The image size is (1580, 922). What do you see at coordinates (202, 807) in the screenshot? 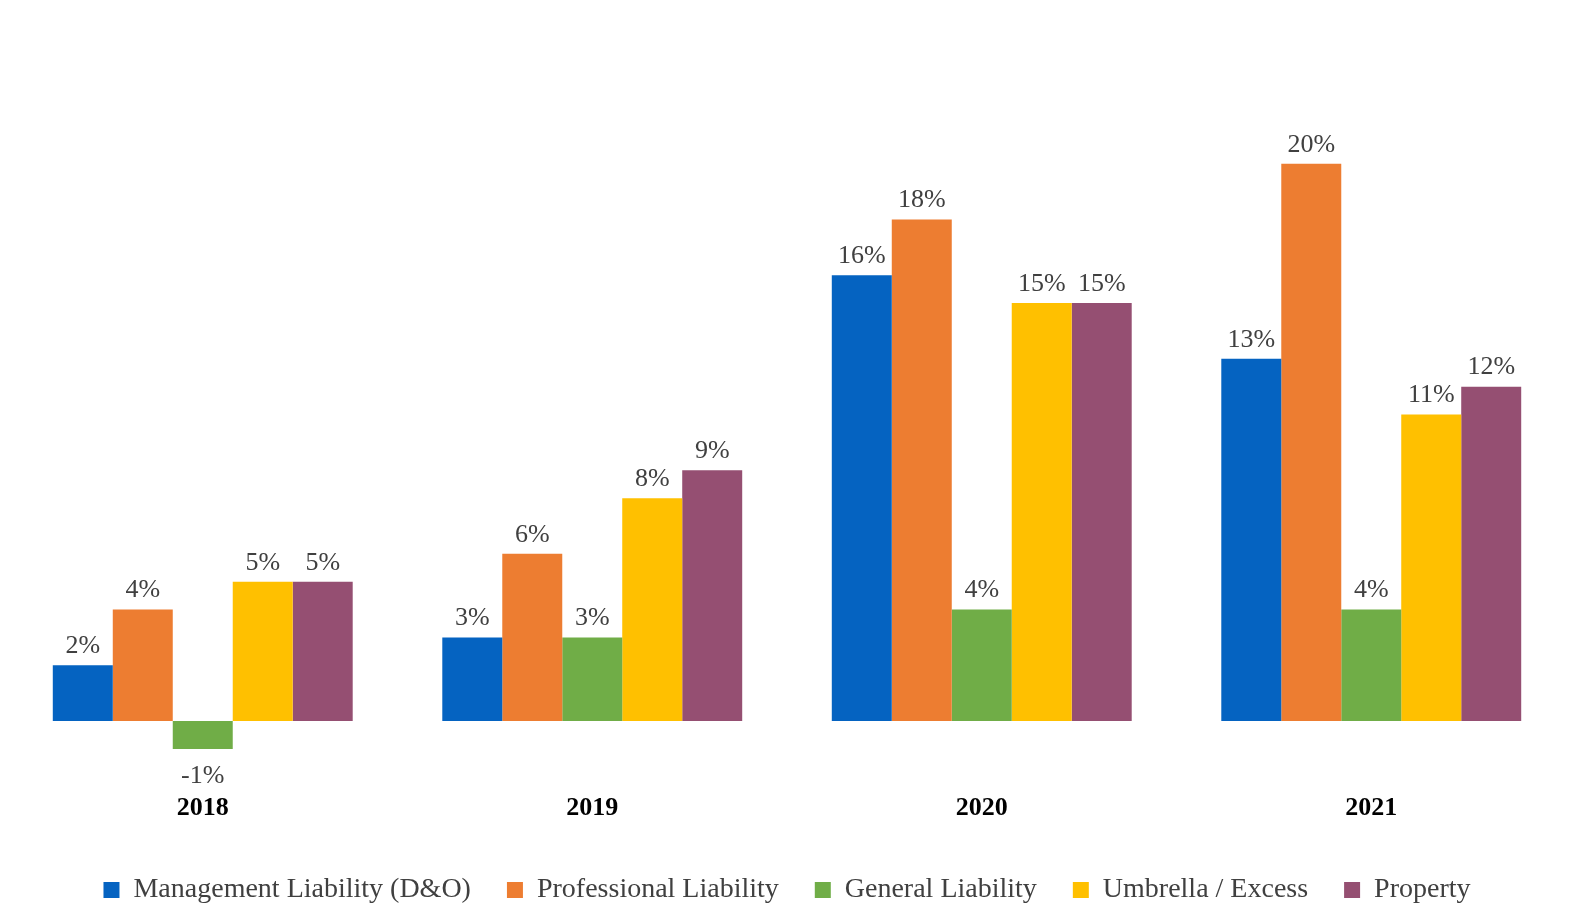
I see `x-tick-label: 2018` at bounding box center [202, 807].